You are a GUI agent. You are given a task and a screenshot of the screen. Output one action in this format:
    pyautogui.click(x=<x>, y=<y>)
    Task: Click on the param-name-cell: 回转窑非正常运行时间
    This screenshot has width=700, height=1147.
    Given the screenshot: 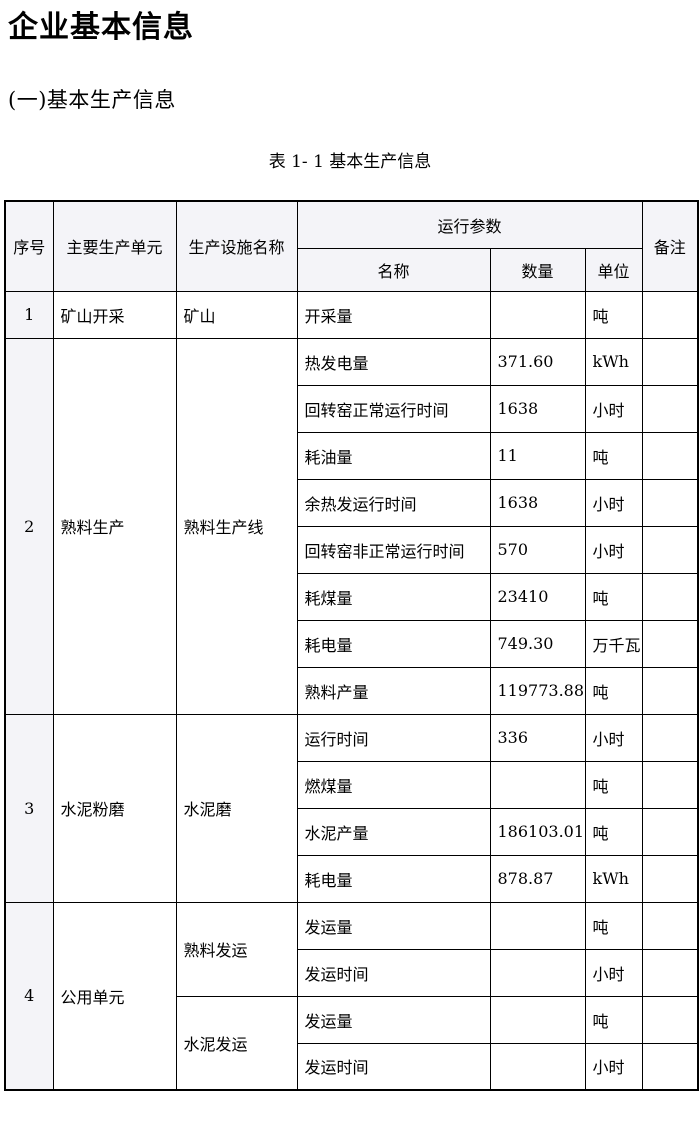 What is the action you would take?
    pyautogui.click(x=393, y=549)
    